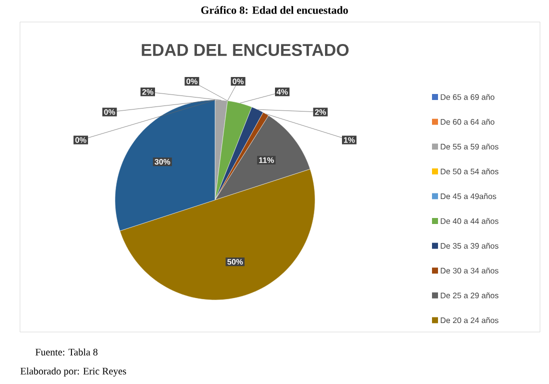 The height and width of the screenshot is (384, 549). What do you see at coordinates (73, 372) in the screenshot?
I see `text: Elaborado por: Eric Reyes` at bounding box center [73, 372].